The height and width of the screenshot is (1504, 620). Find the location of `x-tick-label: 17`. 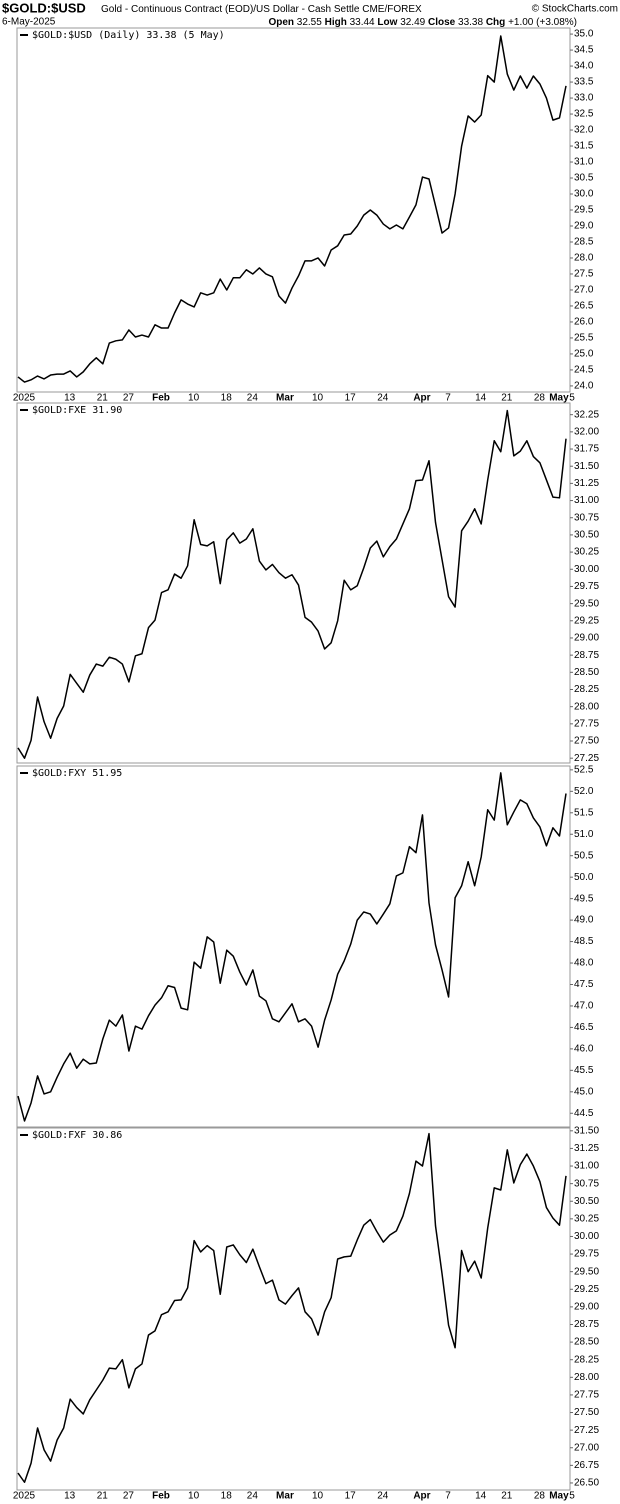

x-tick-label: 17 is located at coordinates (351, 1496).